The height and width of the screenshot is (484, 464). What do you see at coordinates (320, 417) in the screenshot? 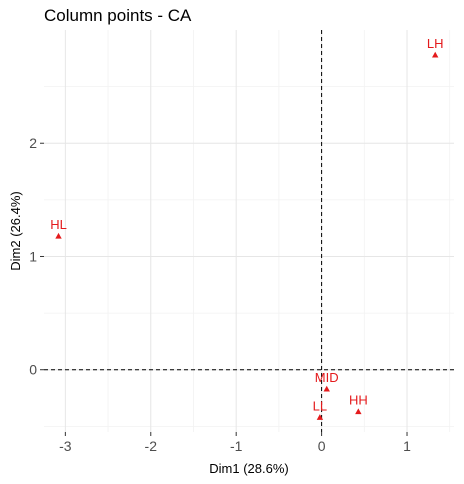
I see `point-marker-ll` at bounding box center [320, 417].